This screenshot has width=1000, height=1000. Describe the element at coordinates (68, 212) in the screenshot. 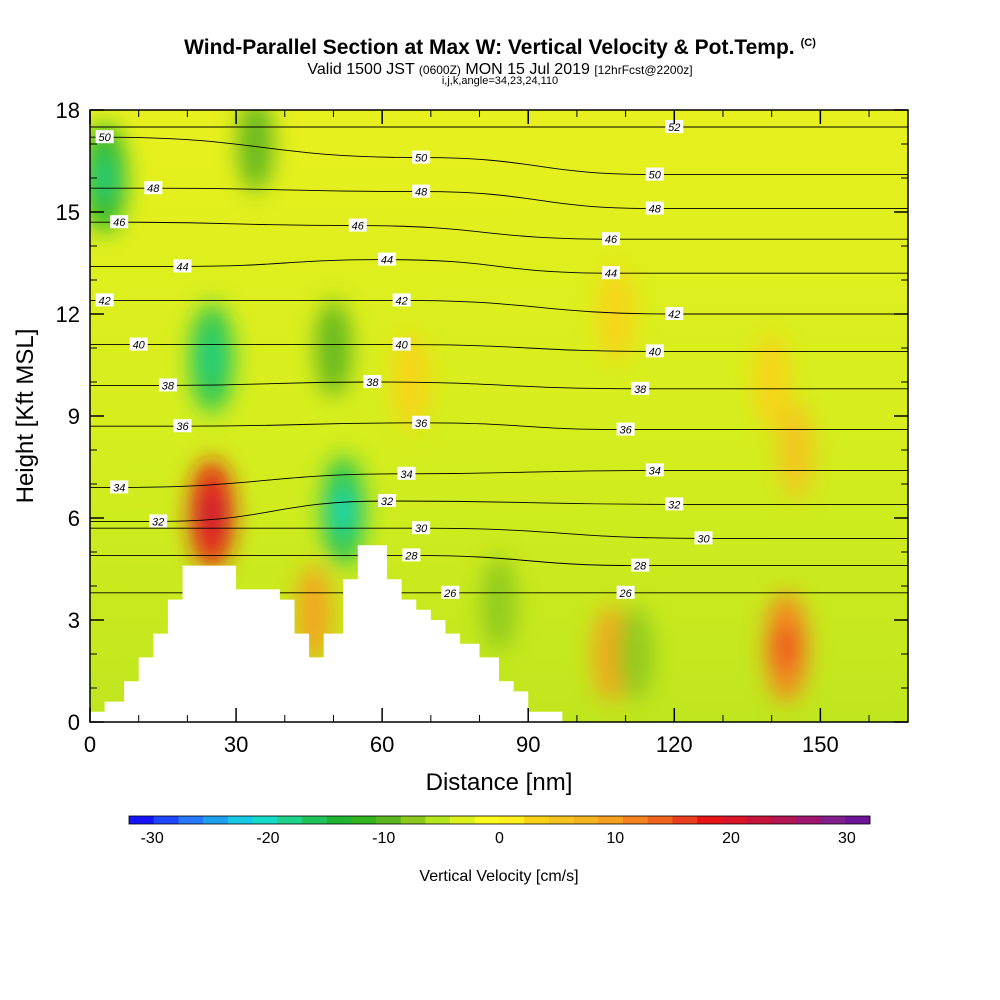

I see `y-tick-label: 15` at that location.